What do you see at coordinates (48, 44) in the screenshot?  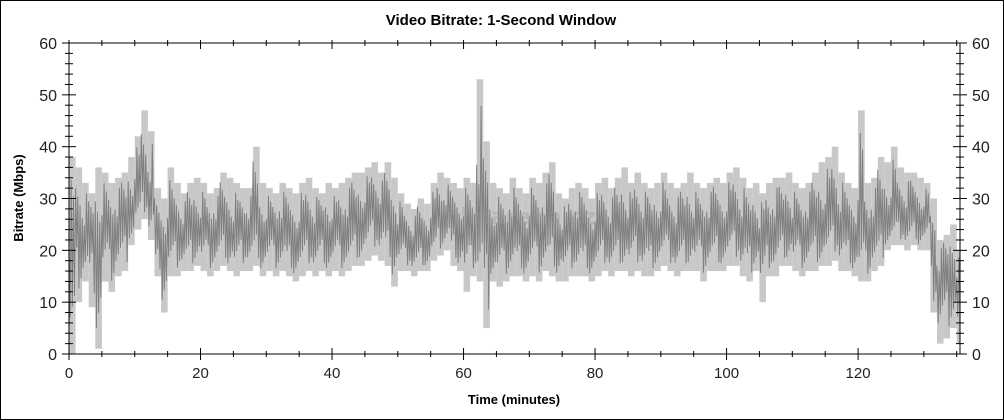 I see `y-tick-label: 60` at bounding box center [48, 44].